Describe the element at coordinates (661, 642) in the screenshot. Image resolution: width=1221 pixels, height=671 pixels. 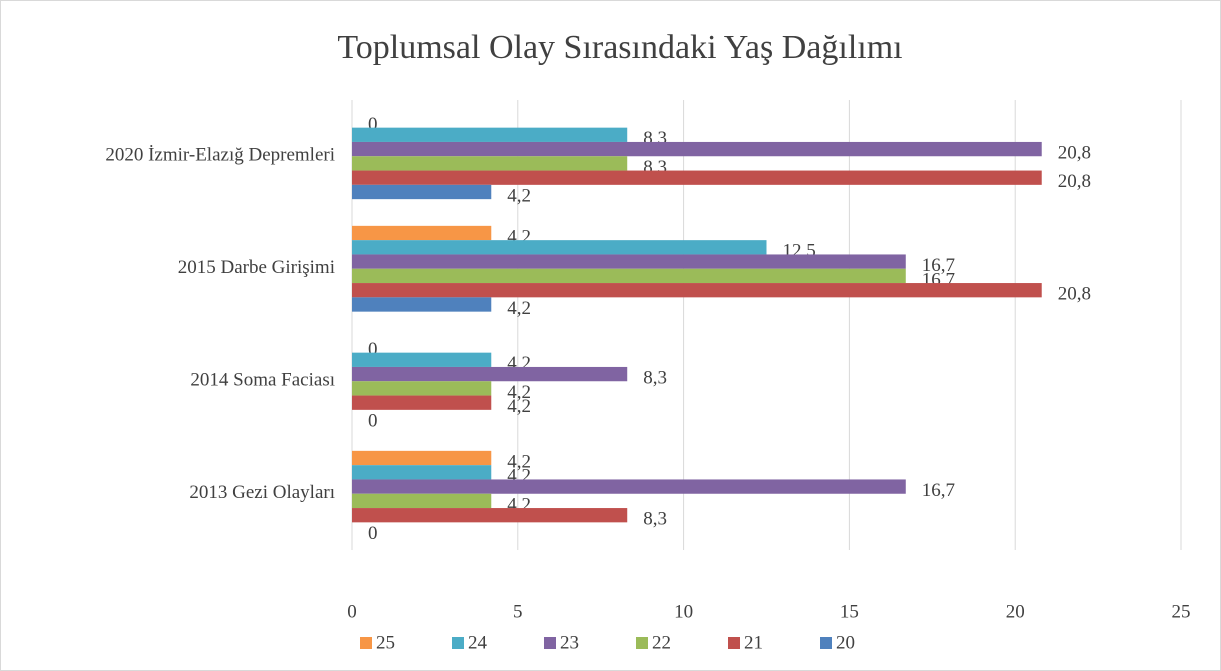
I see `legend-label: 22` at that location.